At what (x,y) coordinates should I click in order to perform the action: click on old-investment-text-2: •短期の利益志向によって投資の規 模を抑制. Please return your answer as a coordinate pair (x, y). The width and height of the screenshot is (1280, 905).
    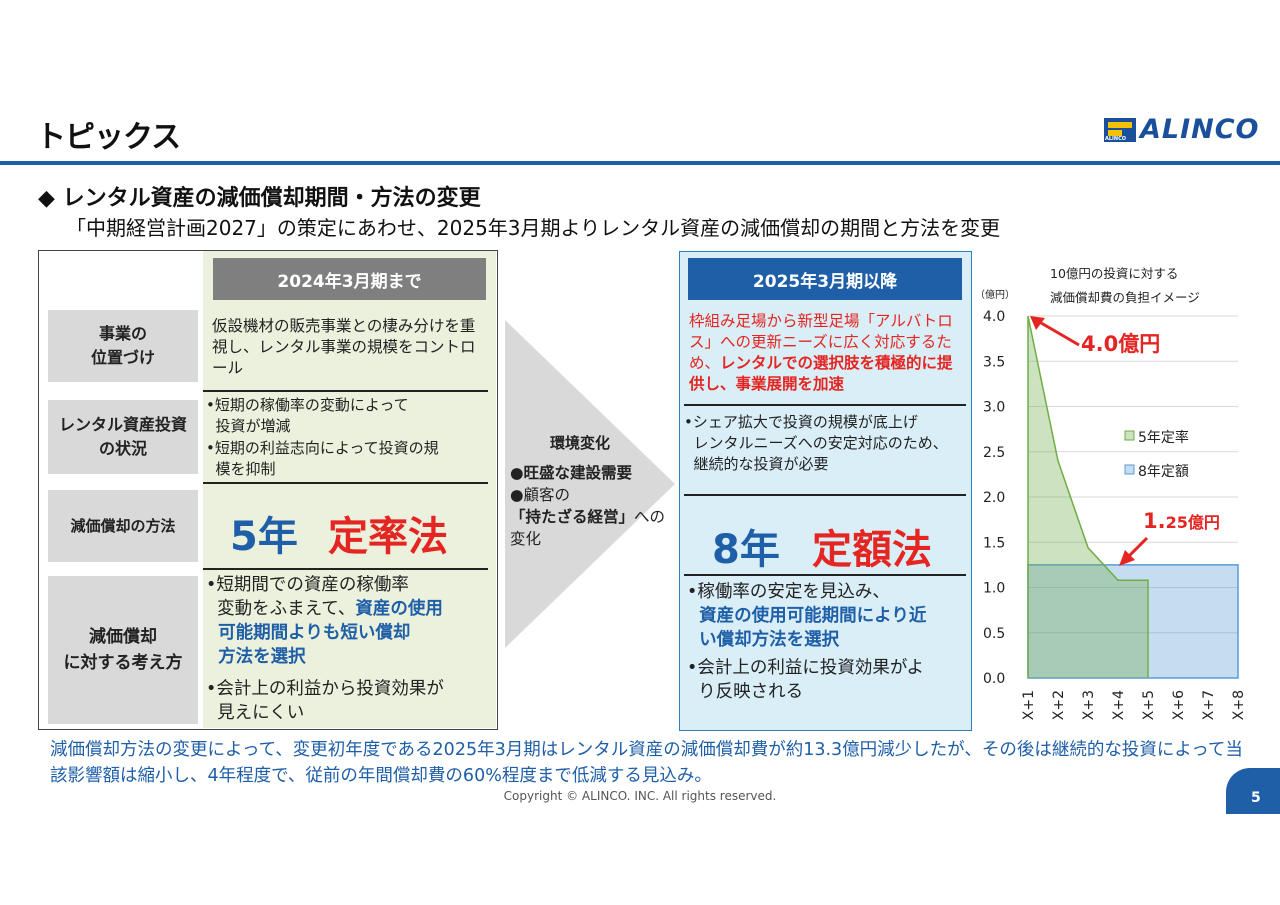
    Looking at the image, I should click on (322, 458).